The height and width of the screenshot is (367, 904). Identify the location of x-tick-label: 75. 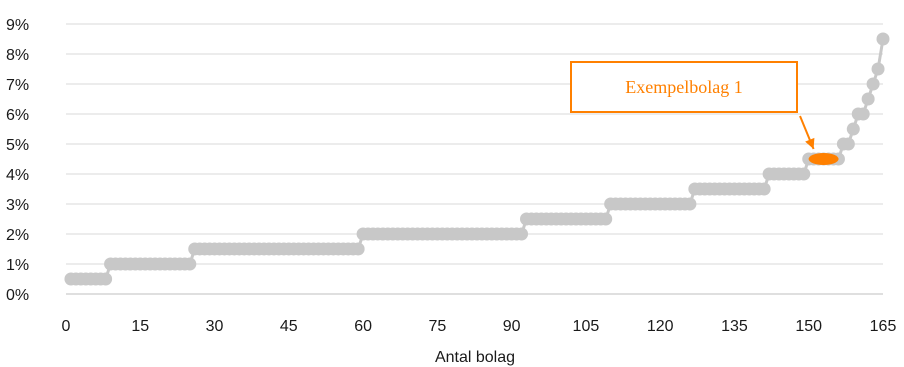
(437, 326).